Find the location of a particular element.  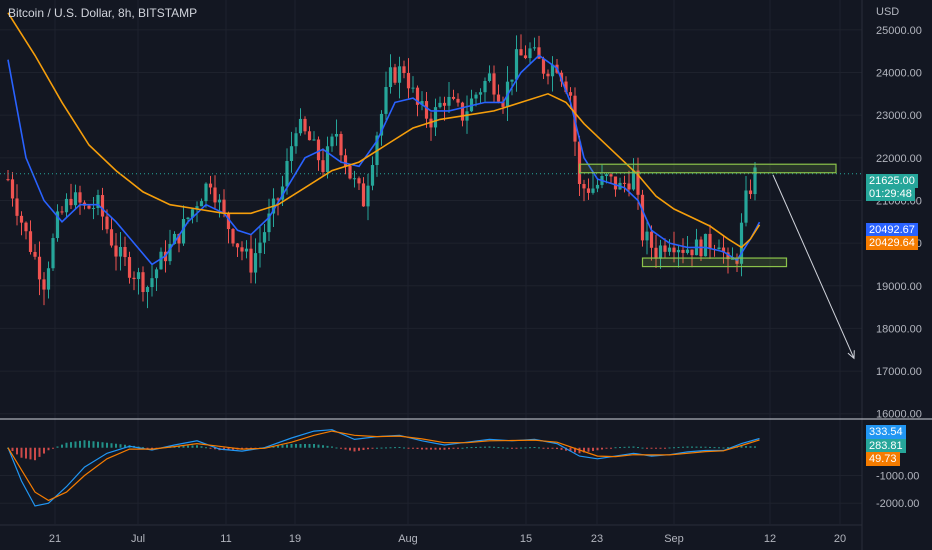

macd-pane is located at coordinates (383, 468).